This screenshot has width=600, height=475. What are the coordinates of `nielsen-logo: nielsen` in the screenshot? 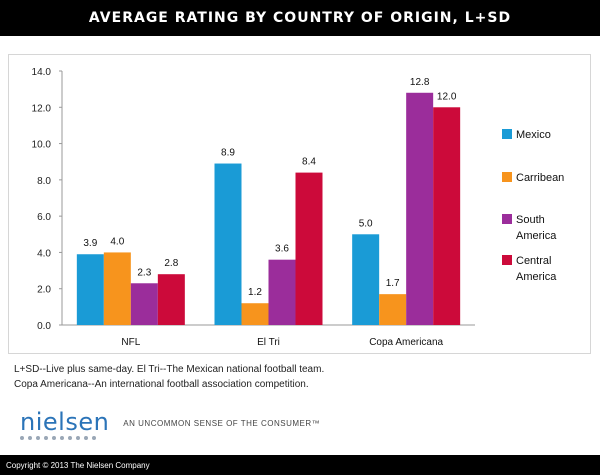 It's located at (64, 425).